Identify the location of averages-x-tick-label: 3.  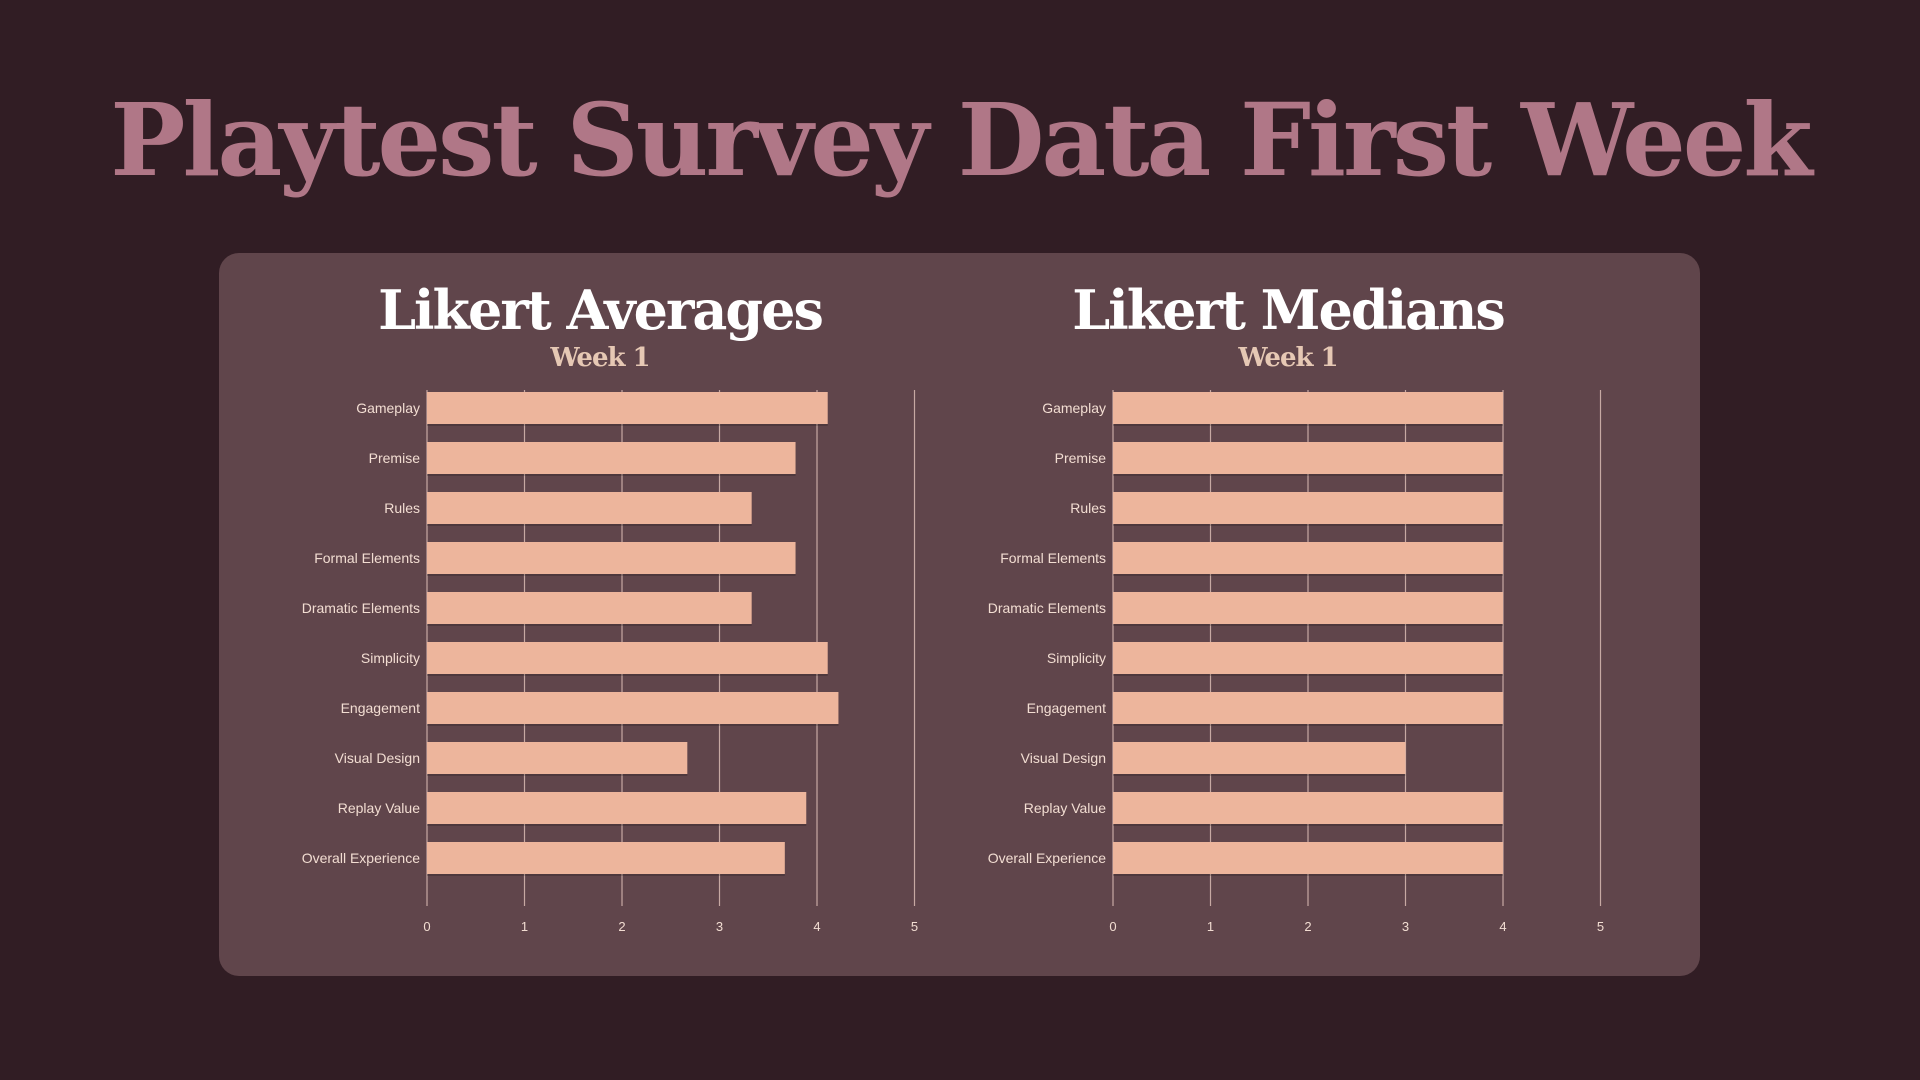
(719, 926).